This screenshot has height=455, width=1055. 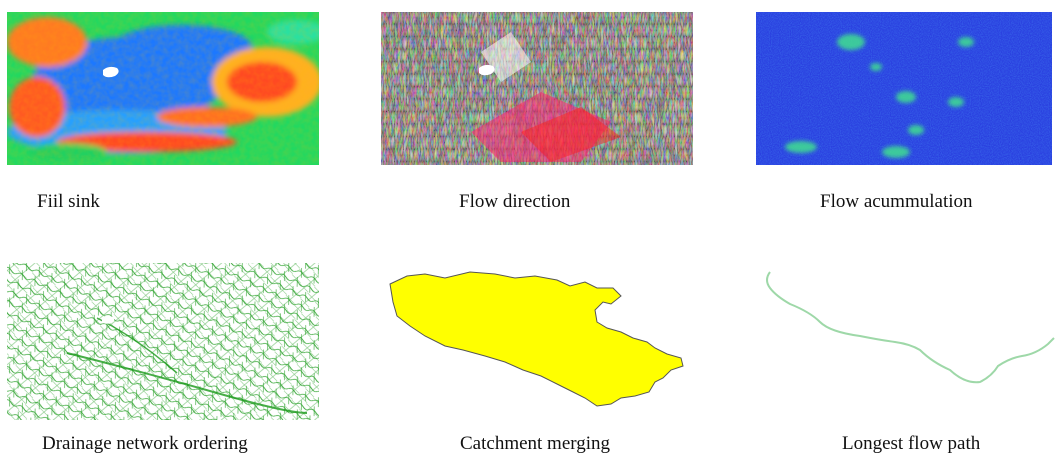 What do you see at coordinates (896, 201) in the screenshot?
I see `flow-accumulation-caption: Flow acummulation` at bounding box center [896, 201].